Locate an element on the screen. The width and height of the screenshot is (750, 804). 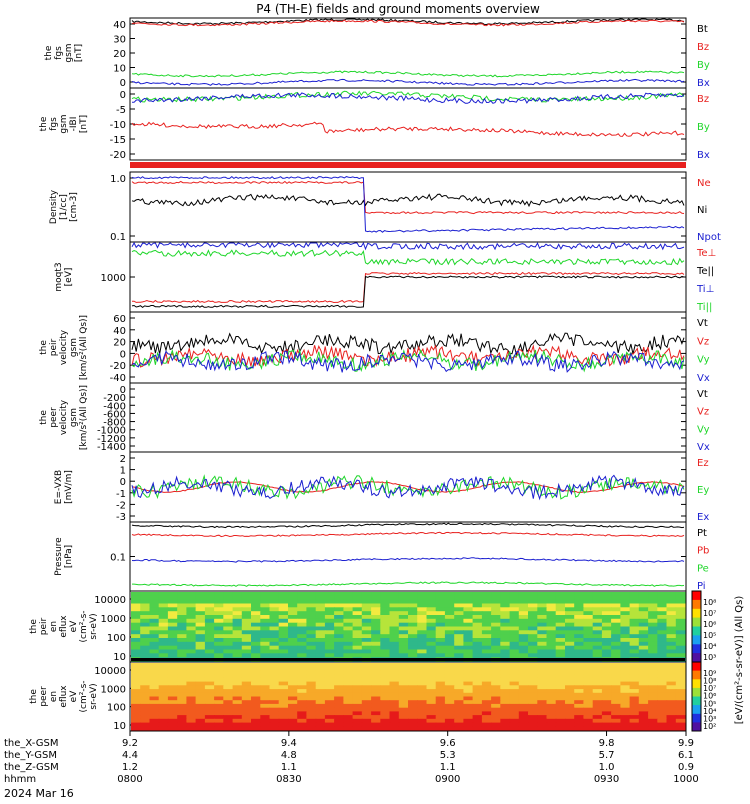
series-Bz is located at coordinates (408, 23).